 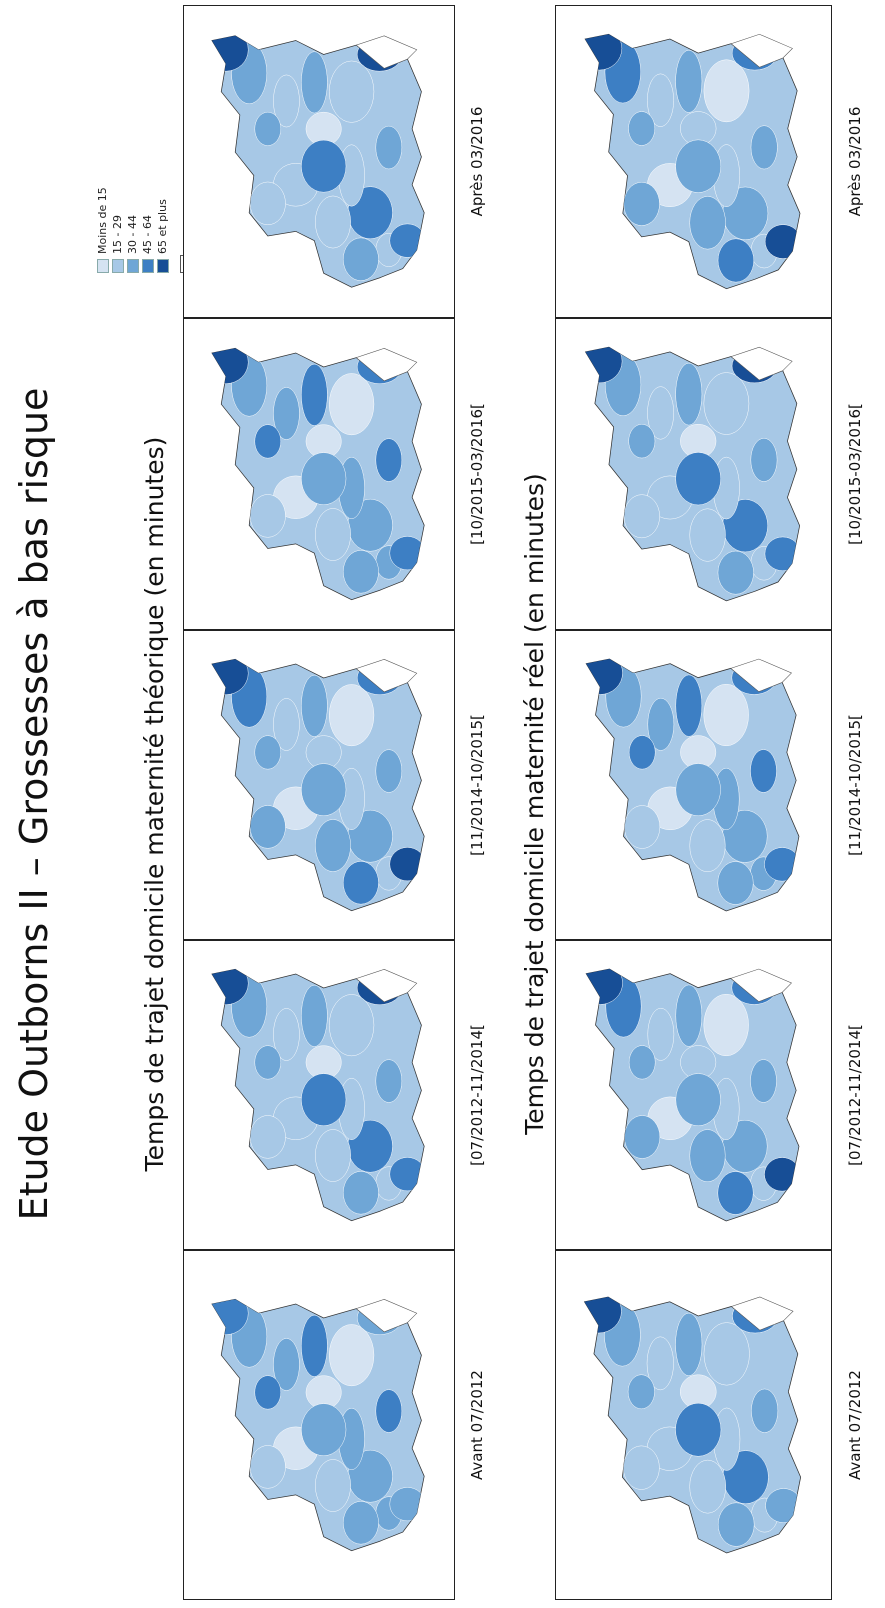 I want to click on period-label: Avant 07/2012, so click(x=855, y=1425).